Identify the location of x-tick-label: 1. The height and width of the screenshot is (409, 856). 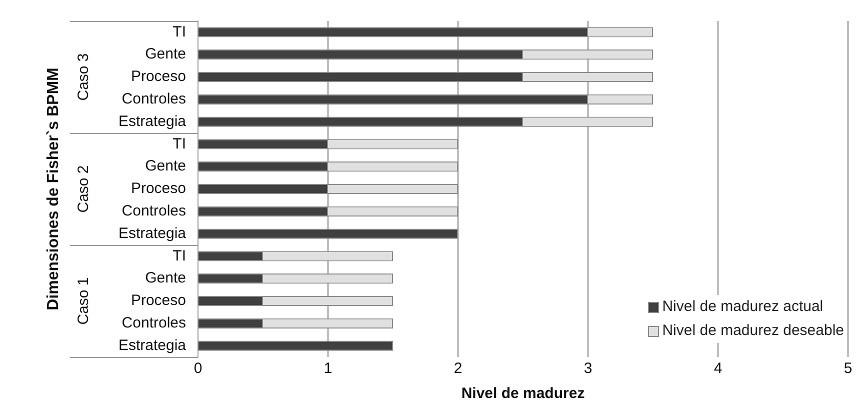
(328, 369).